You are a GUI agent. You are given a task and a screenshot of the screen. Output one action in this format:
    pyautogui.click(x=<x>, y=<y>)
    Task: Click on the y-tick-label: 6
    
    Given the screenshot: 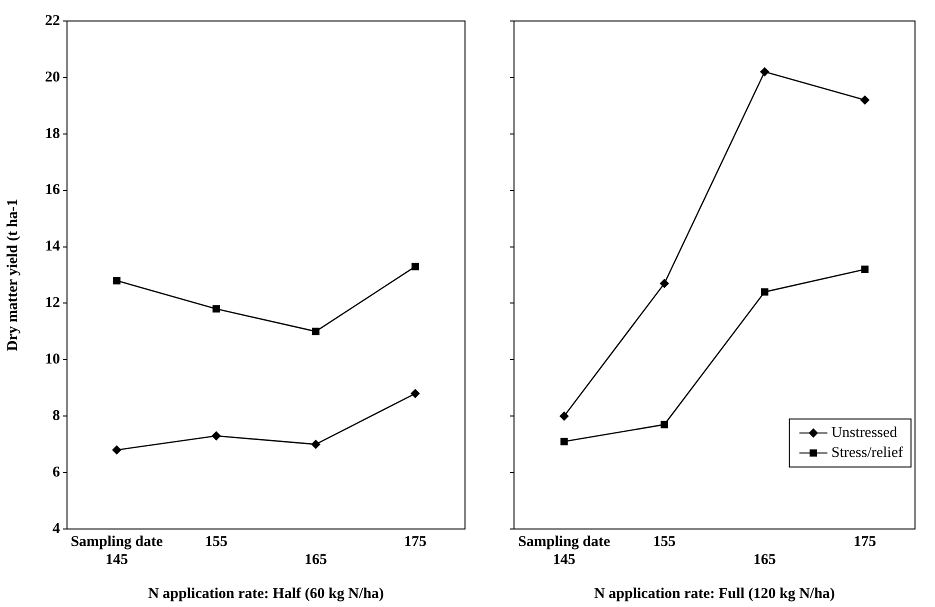 What is the action you would take?
    pyautogui.click(x=56, y=472)
    